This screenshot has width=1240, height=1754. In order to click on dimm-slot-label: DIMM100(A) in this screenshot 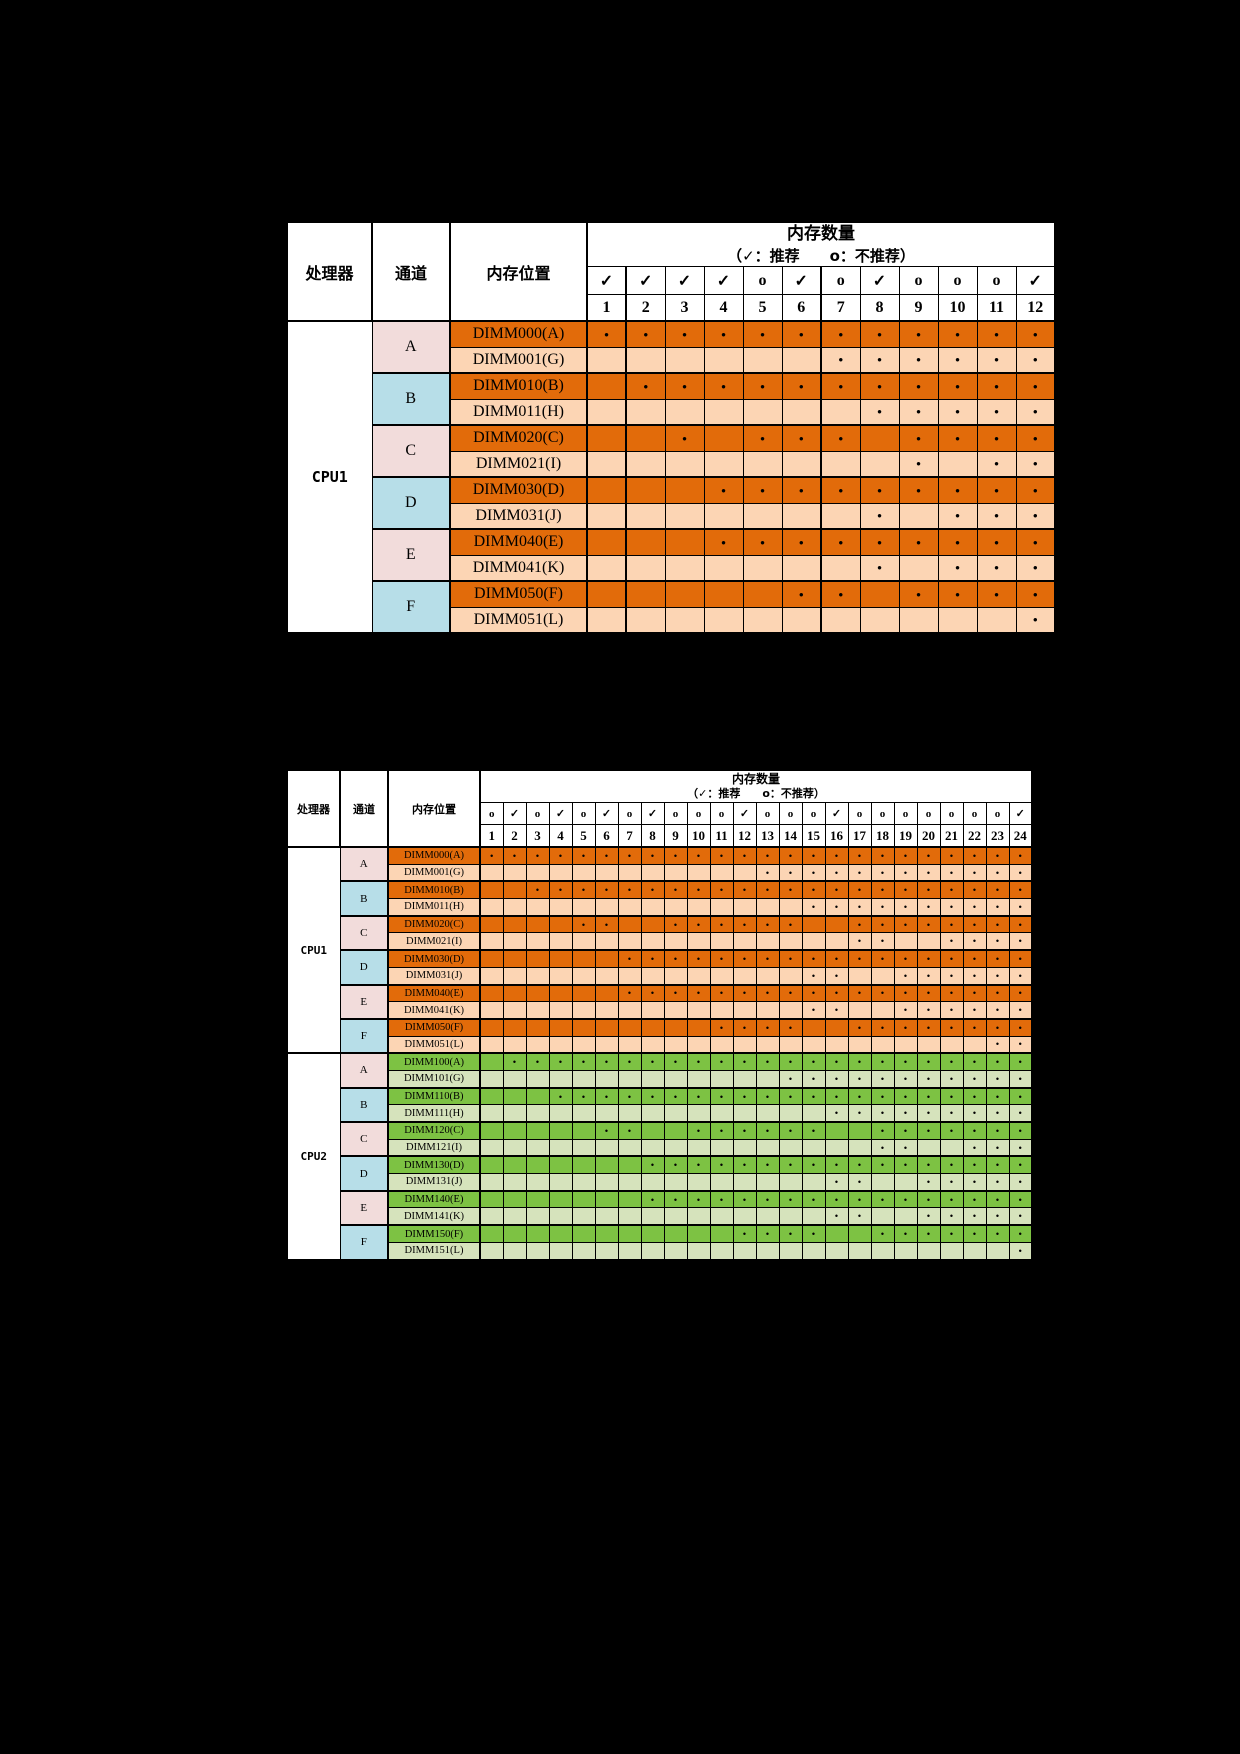, I will do `click(434, 1061)`.